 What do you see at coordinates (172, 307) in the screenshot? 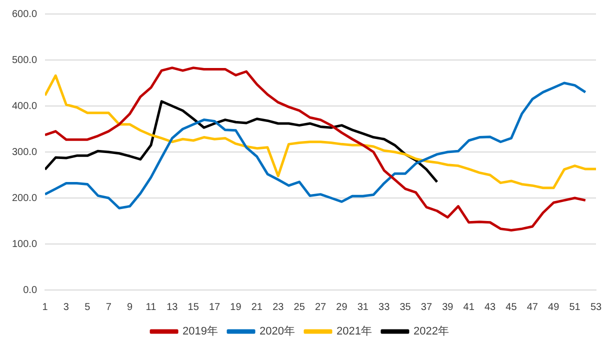
I see `x-tick-label: 13` at bounding box center [172, 307].